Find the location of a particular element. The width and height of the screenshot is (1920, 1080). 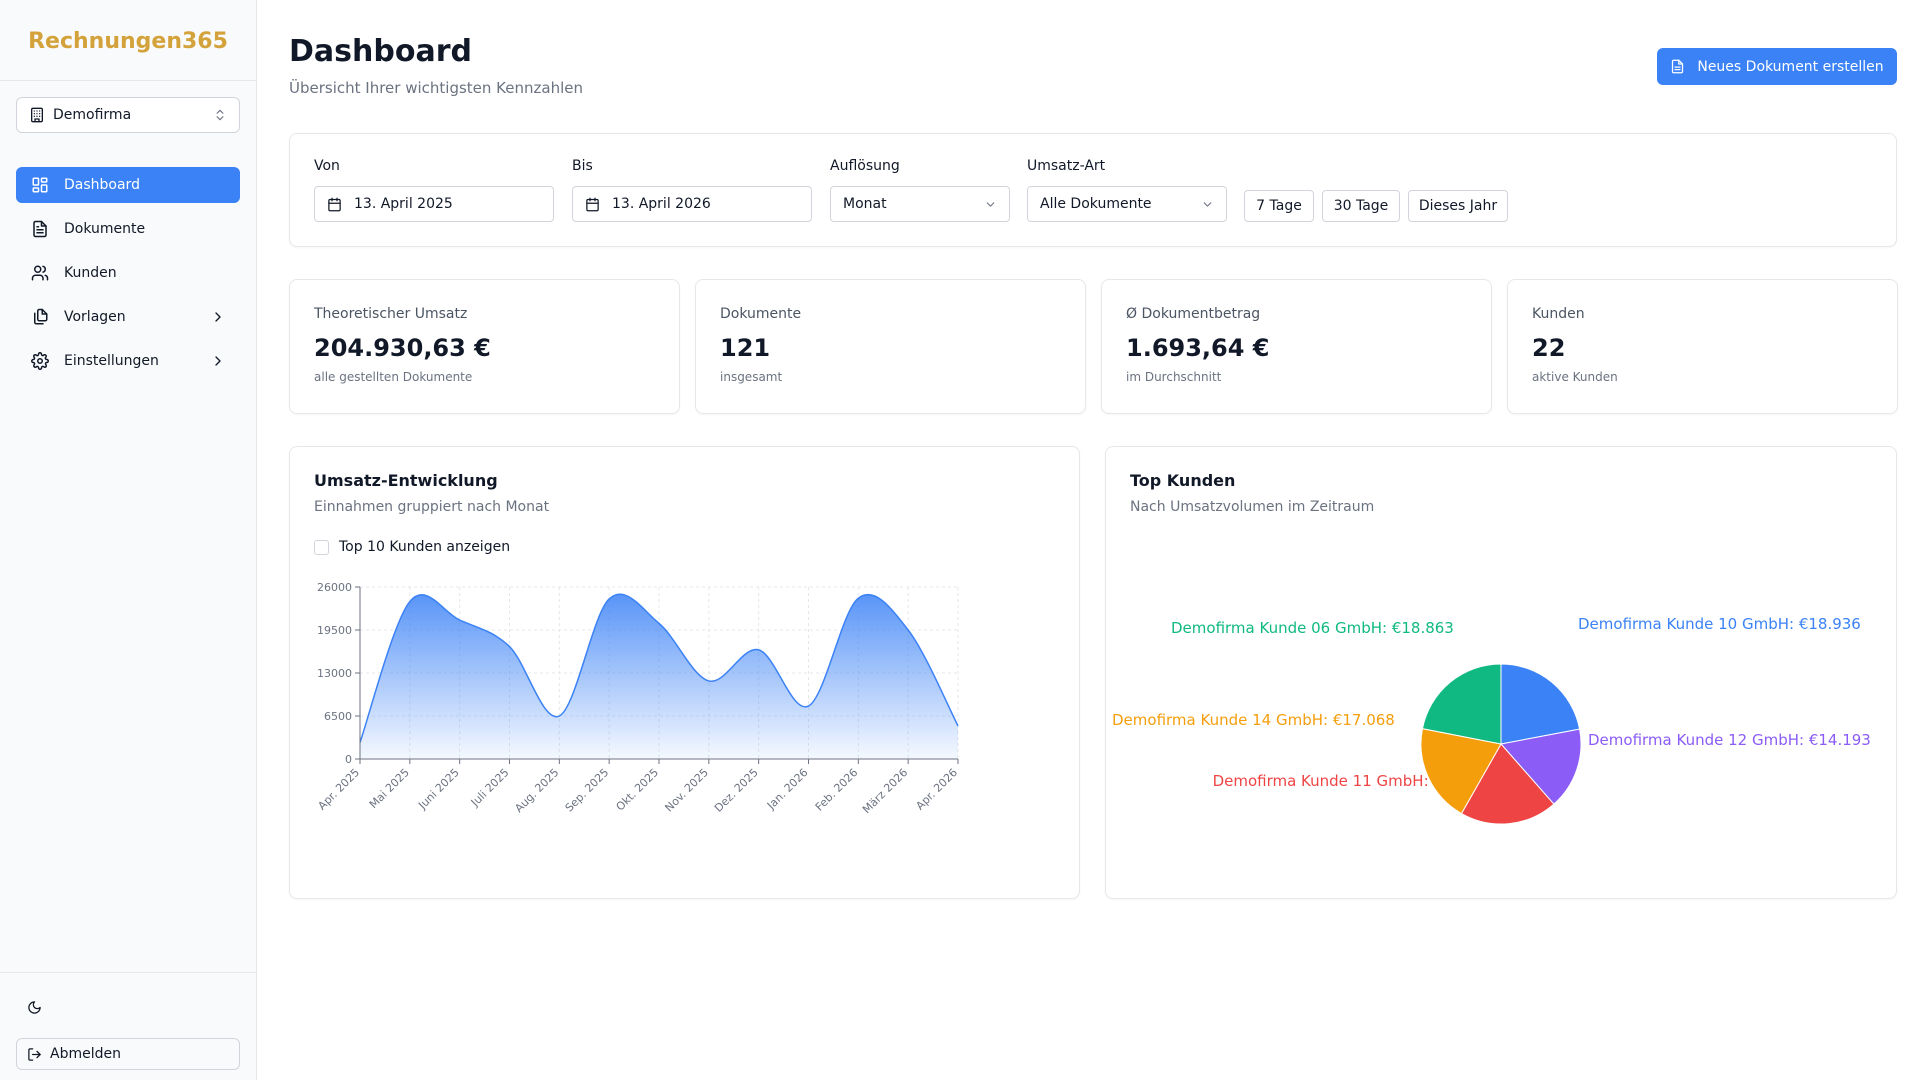

stat-title: Theoretischer Umsatz is located at coordinates (391, 314).